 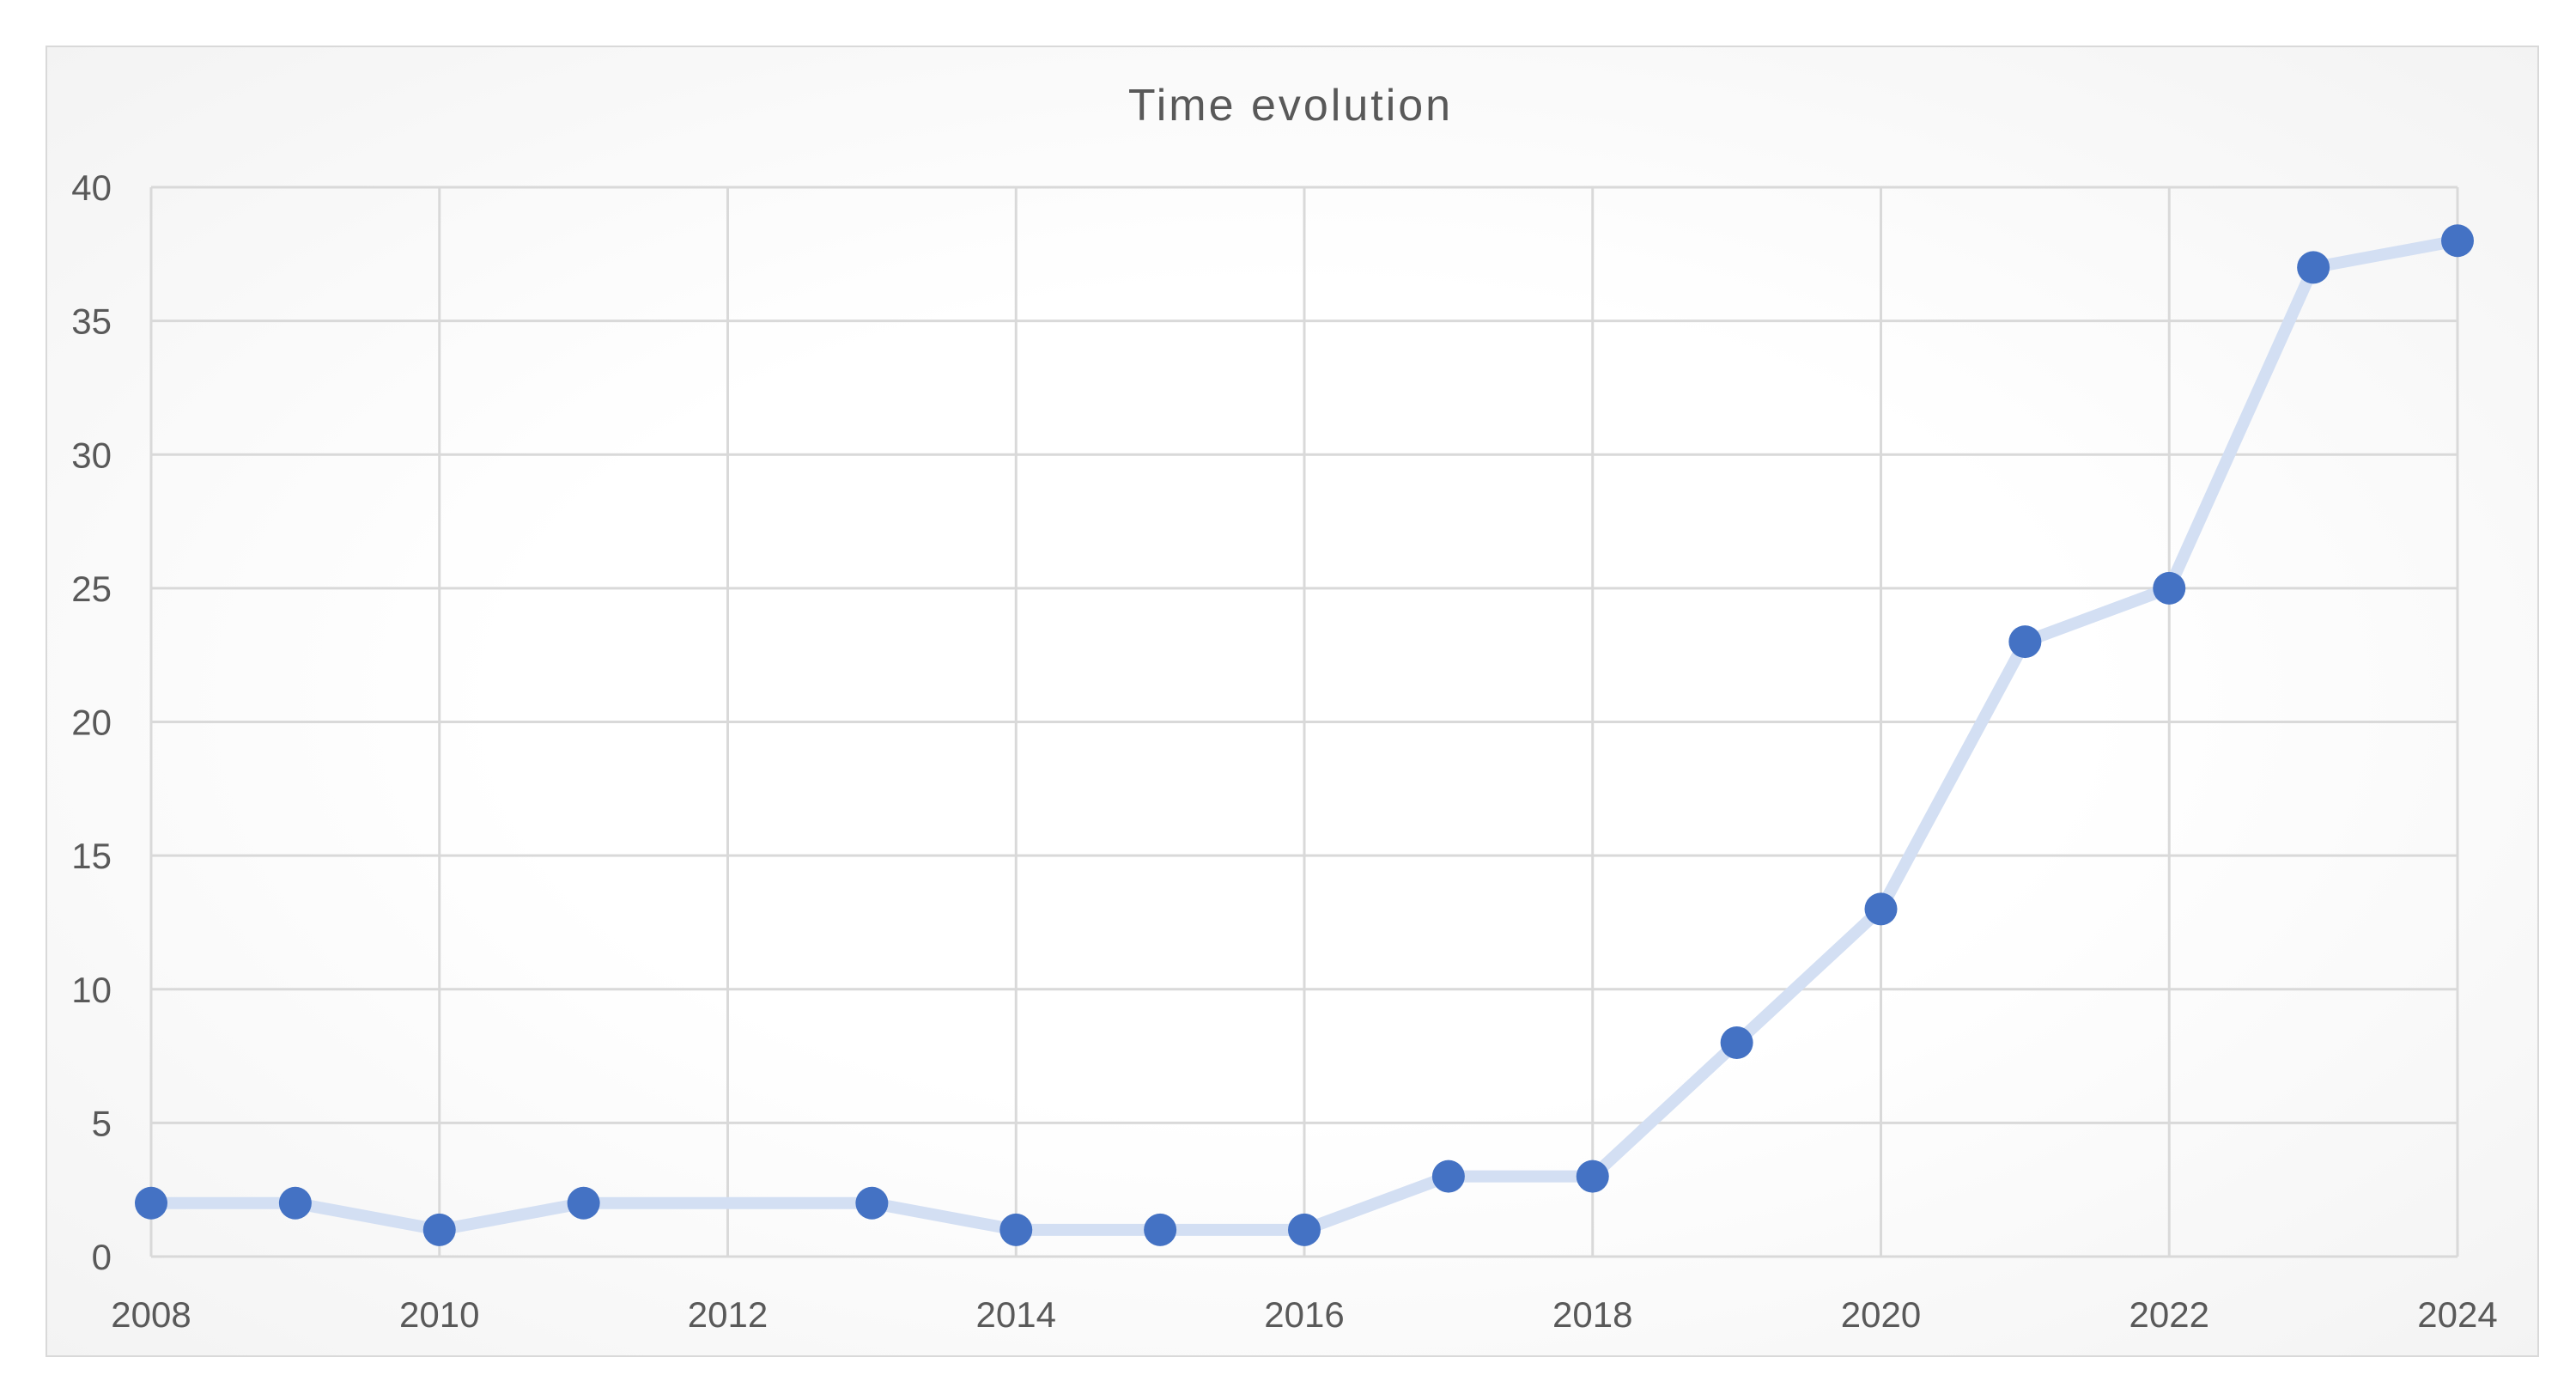 I want to click on y-axis-tick-labels: 0 5 10 15 20 25 30 35 40, so click(x=91, y=722).